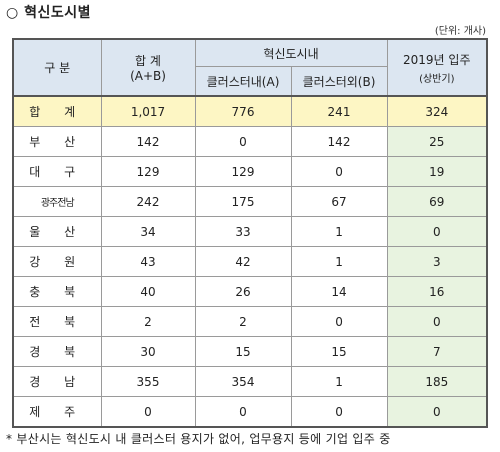  Describe the element at coordinates (437, 67) in the screenshot. I see `header-2019: 2019년 입주 (상반기)` at that location.